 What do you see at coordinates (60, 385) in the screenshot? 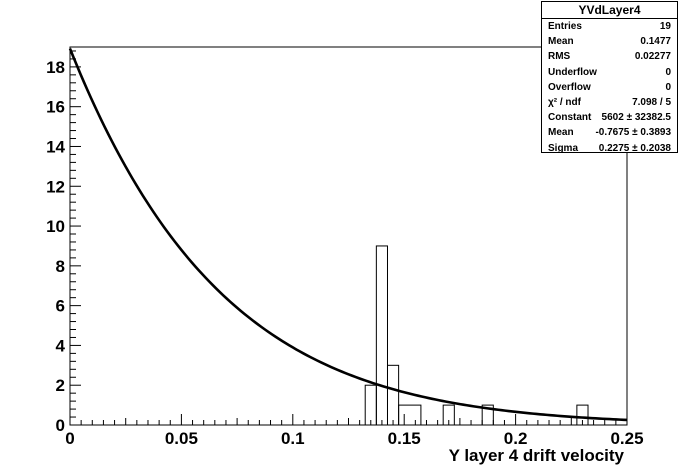
I see `y-tick-label: 2` at bounding box center [60, 385].